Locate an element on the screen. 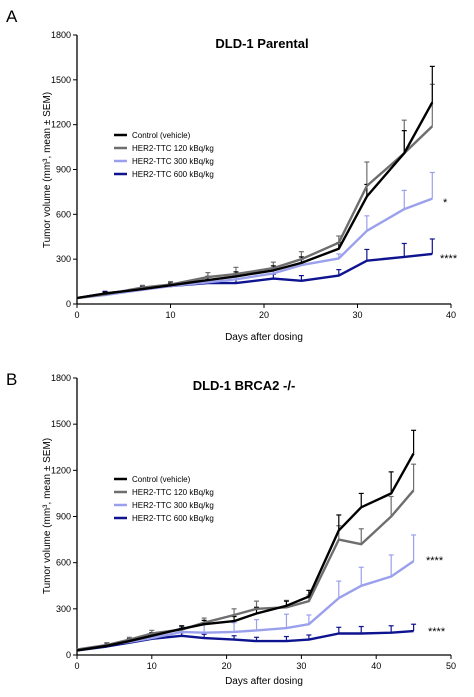  panel-b-significance-600: **** is located at coordinates (437, 632).